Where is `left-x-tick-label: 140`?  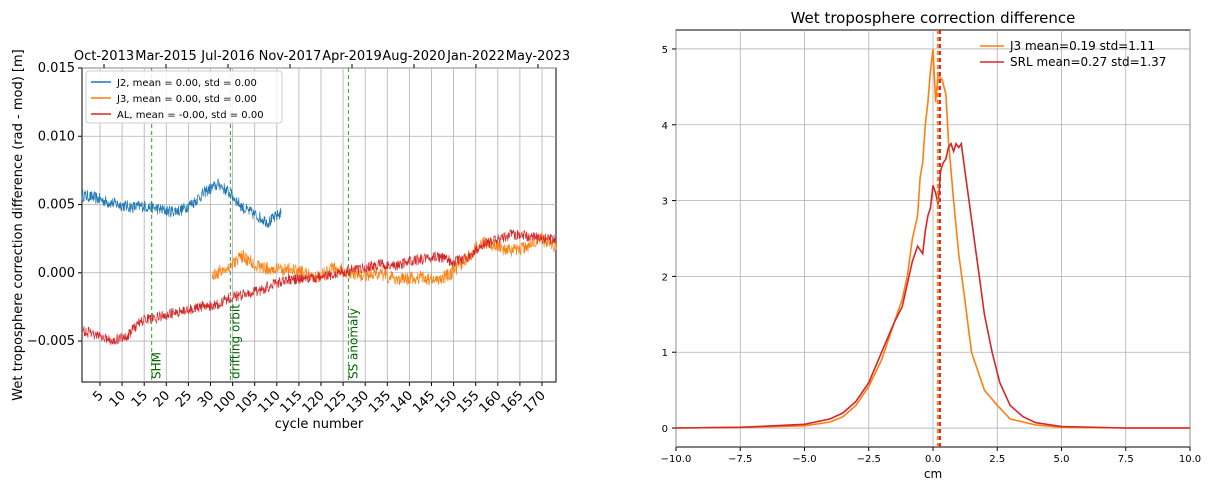 left-x-tick-label: 140 is located at coordinates (402, 402).